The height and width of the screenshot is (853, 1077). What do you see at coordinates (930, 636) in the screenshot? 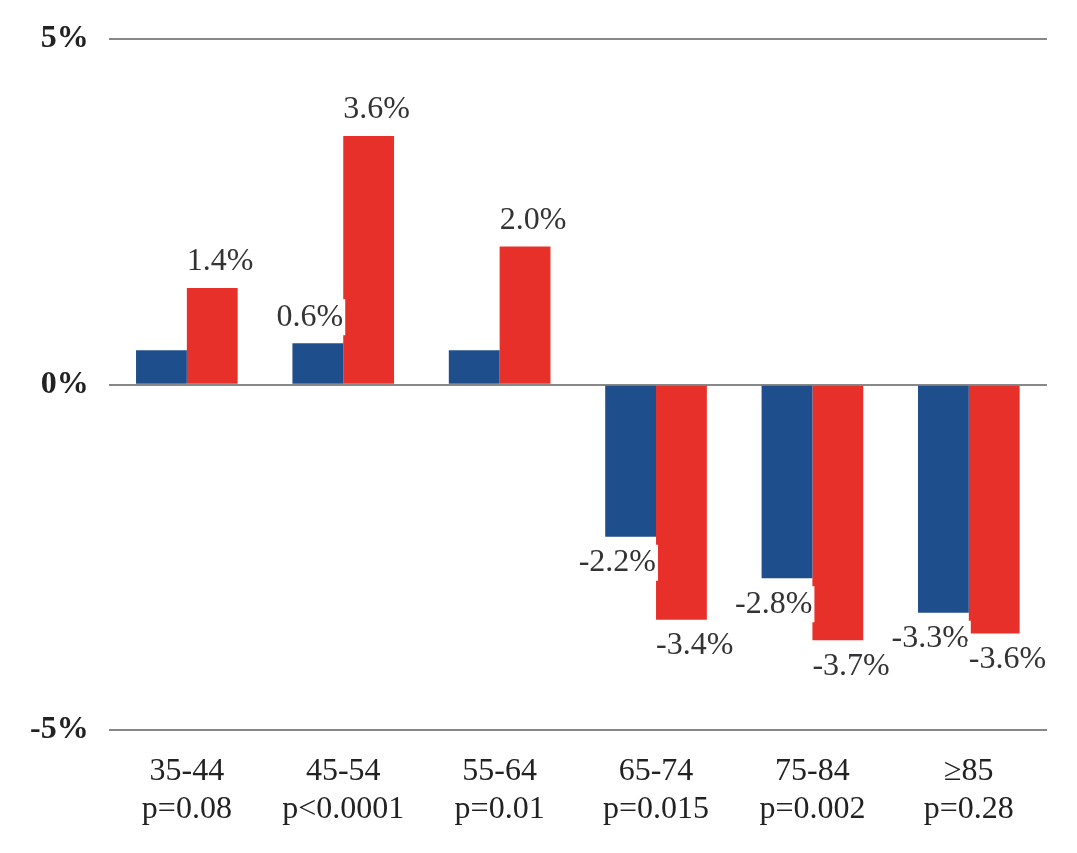
I see `data-label: -3.3%` at bounding box center [930, 636].